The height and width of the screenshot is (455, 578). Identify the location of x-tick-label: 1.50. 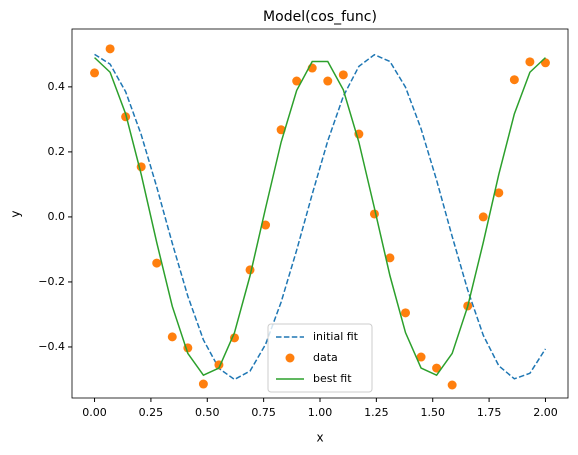
(432, 412).